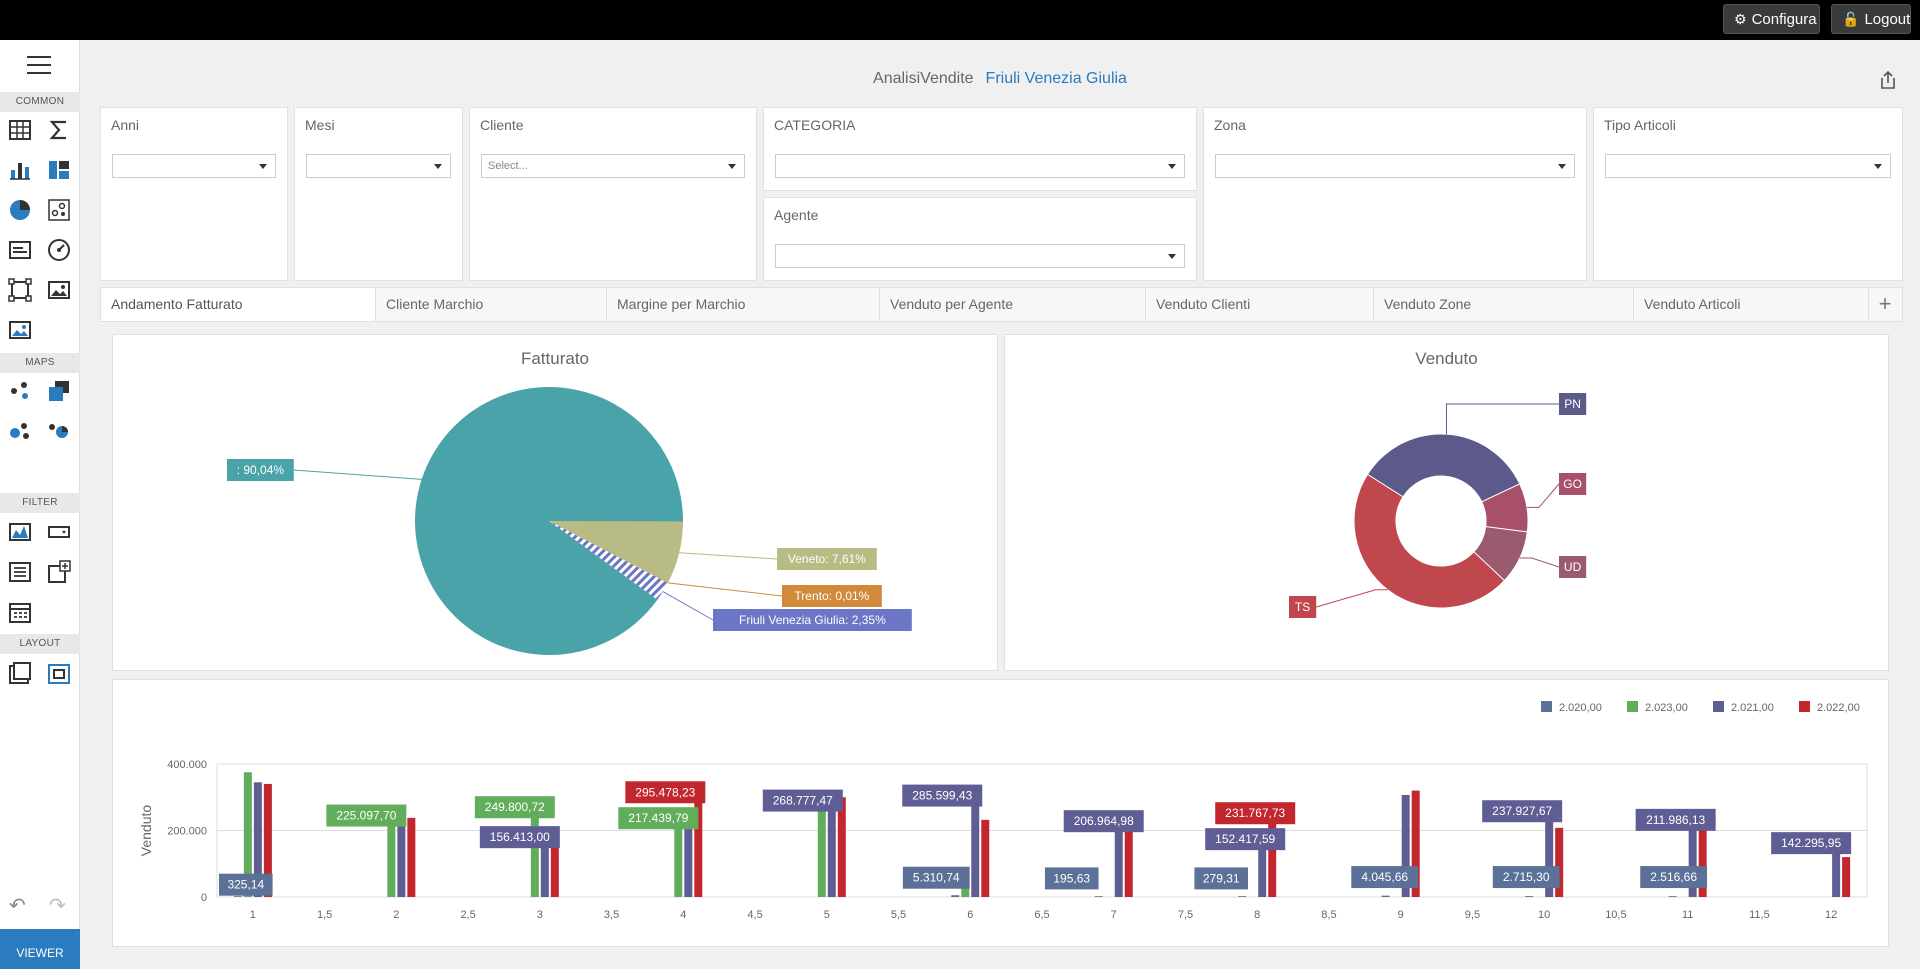  What do you see at coordinates (1666, 708) in the screenshot?
I see `legend-label-1: 2.023,00` at bounding box center [1666, 708].